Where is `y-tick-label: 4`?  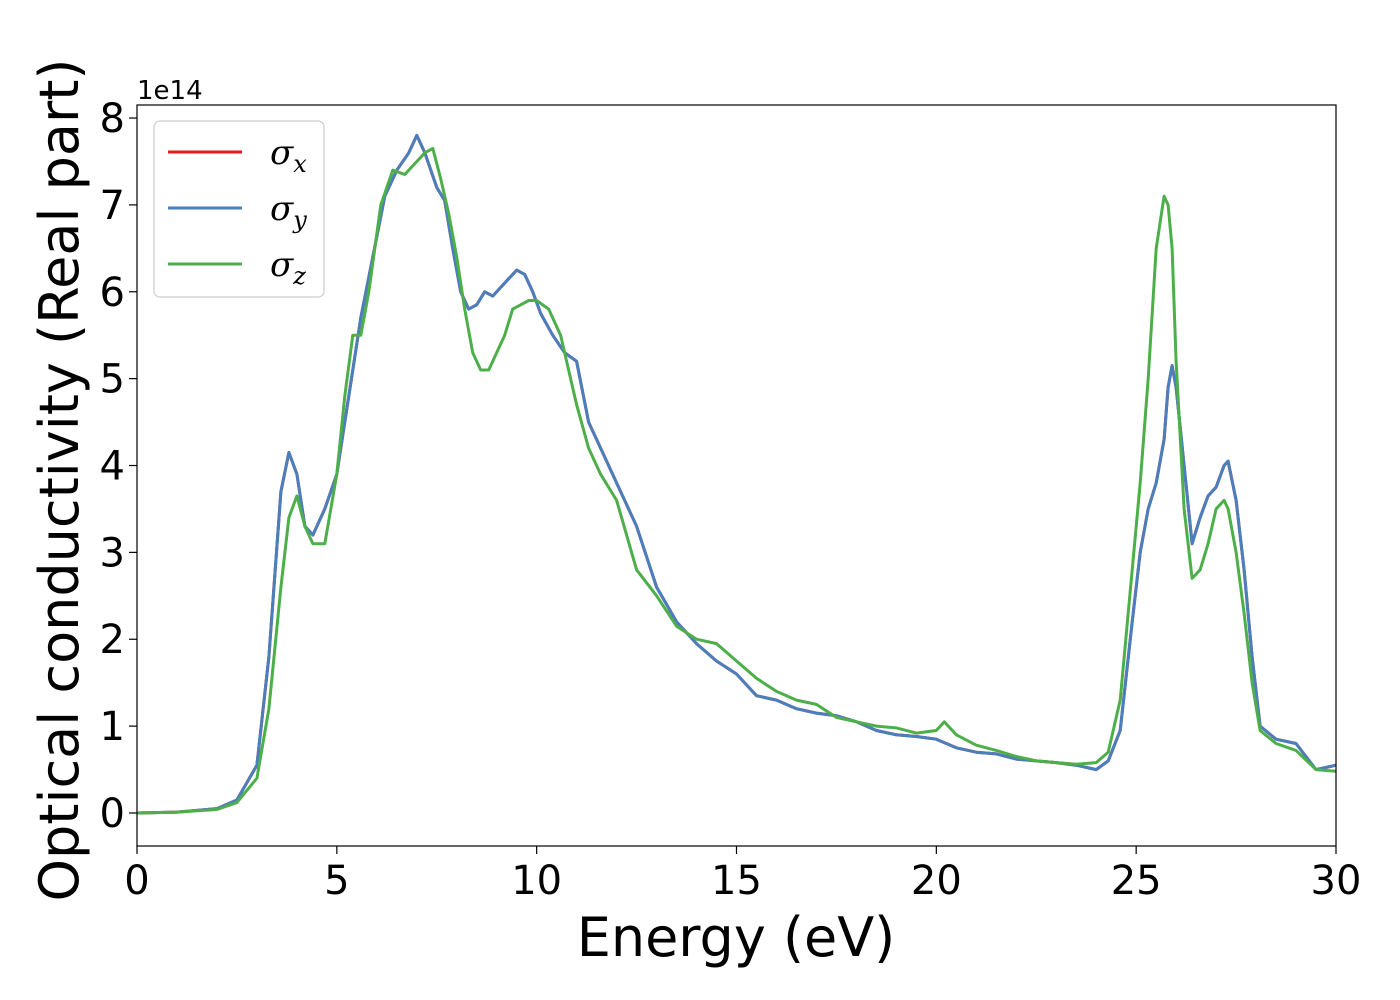 y-tick-label: 4 is located at coordinates (112, 467).